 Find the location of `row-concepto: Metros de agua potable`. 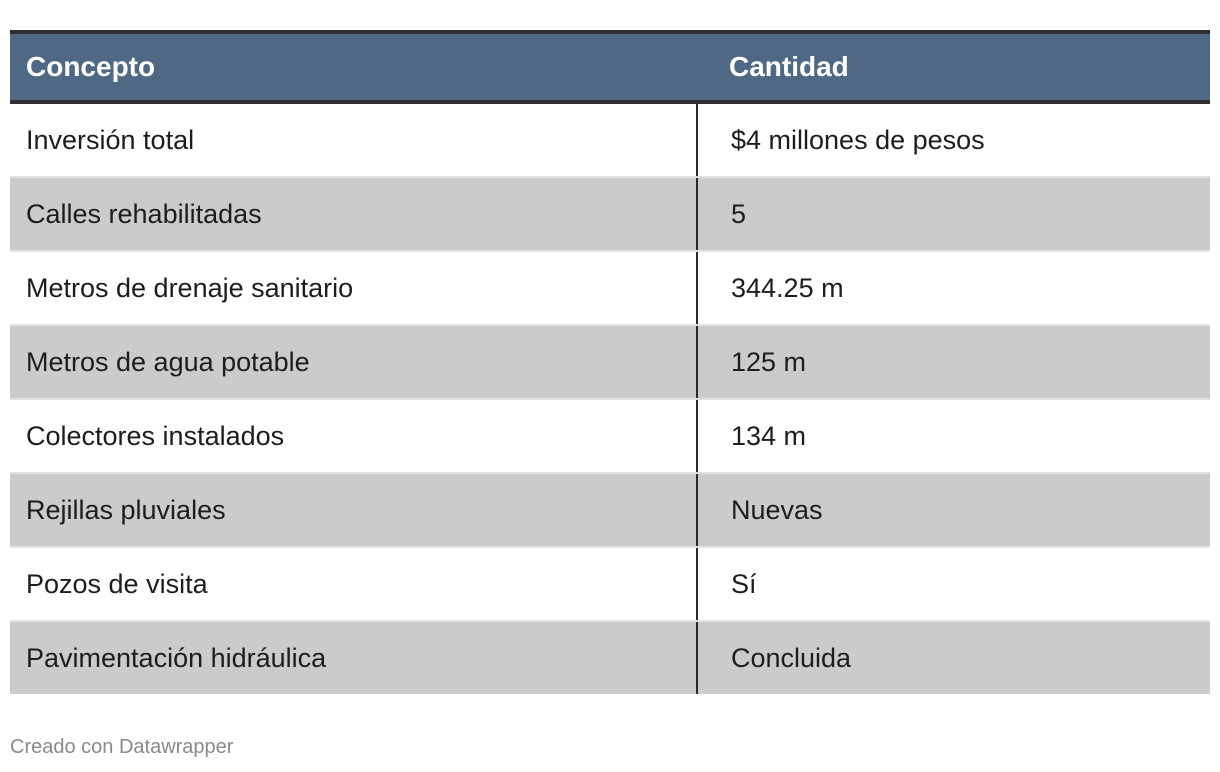

row-concepto: Metros de agua potable is located at coordinates (354, 362).